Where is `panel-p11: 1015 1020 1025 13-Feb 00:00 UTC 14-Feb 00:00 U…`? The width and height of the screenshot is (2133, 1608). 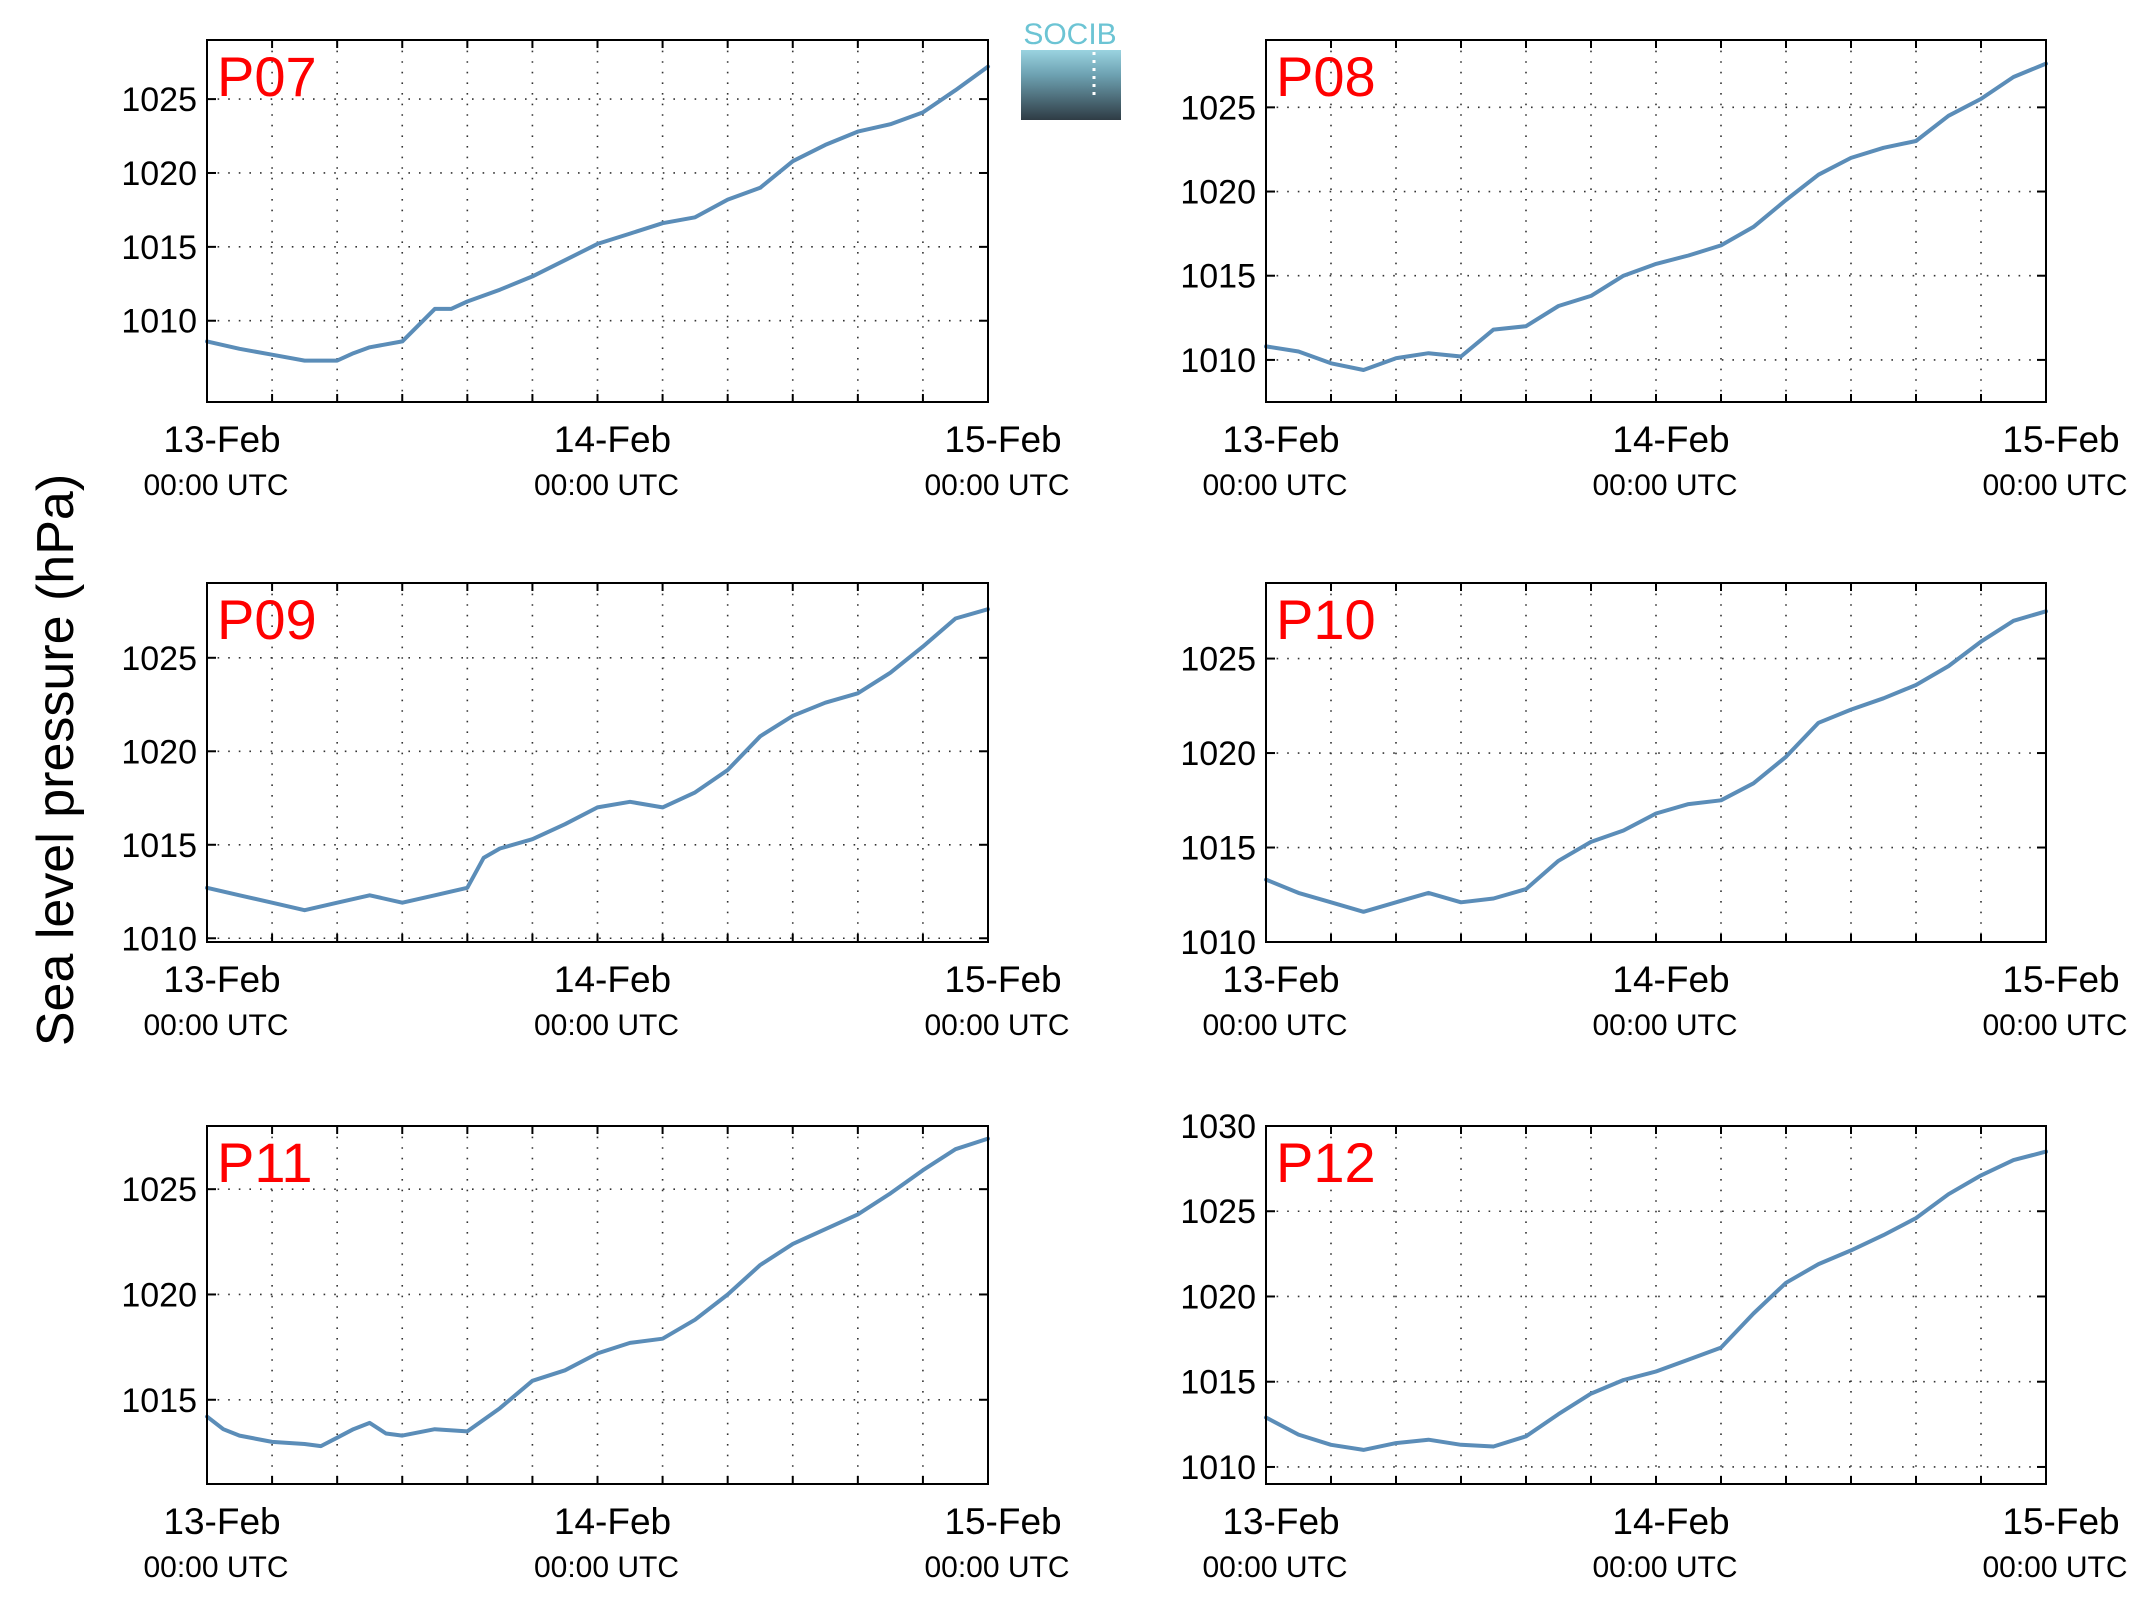 panel-p11: 1015 1020 1025 13-Feb 00:00 UTC 14-Feb 00:00 U… is located at coordinates (595, 1354).